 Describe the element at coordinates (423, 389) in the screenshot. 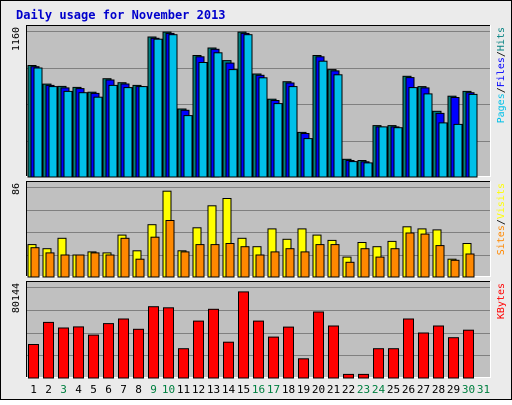

I see `x-tick-label-day-27: 27` at that location.